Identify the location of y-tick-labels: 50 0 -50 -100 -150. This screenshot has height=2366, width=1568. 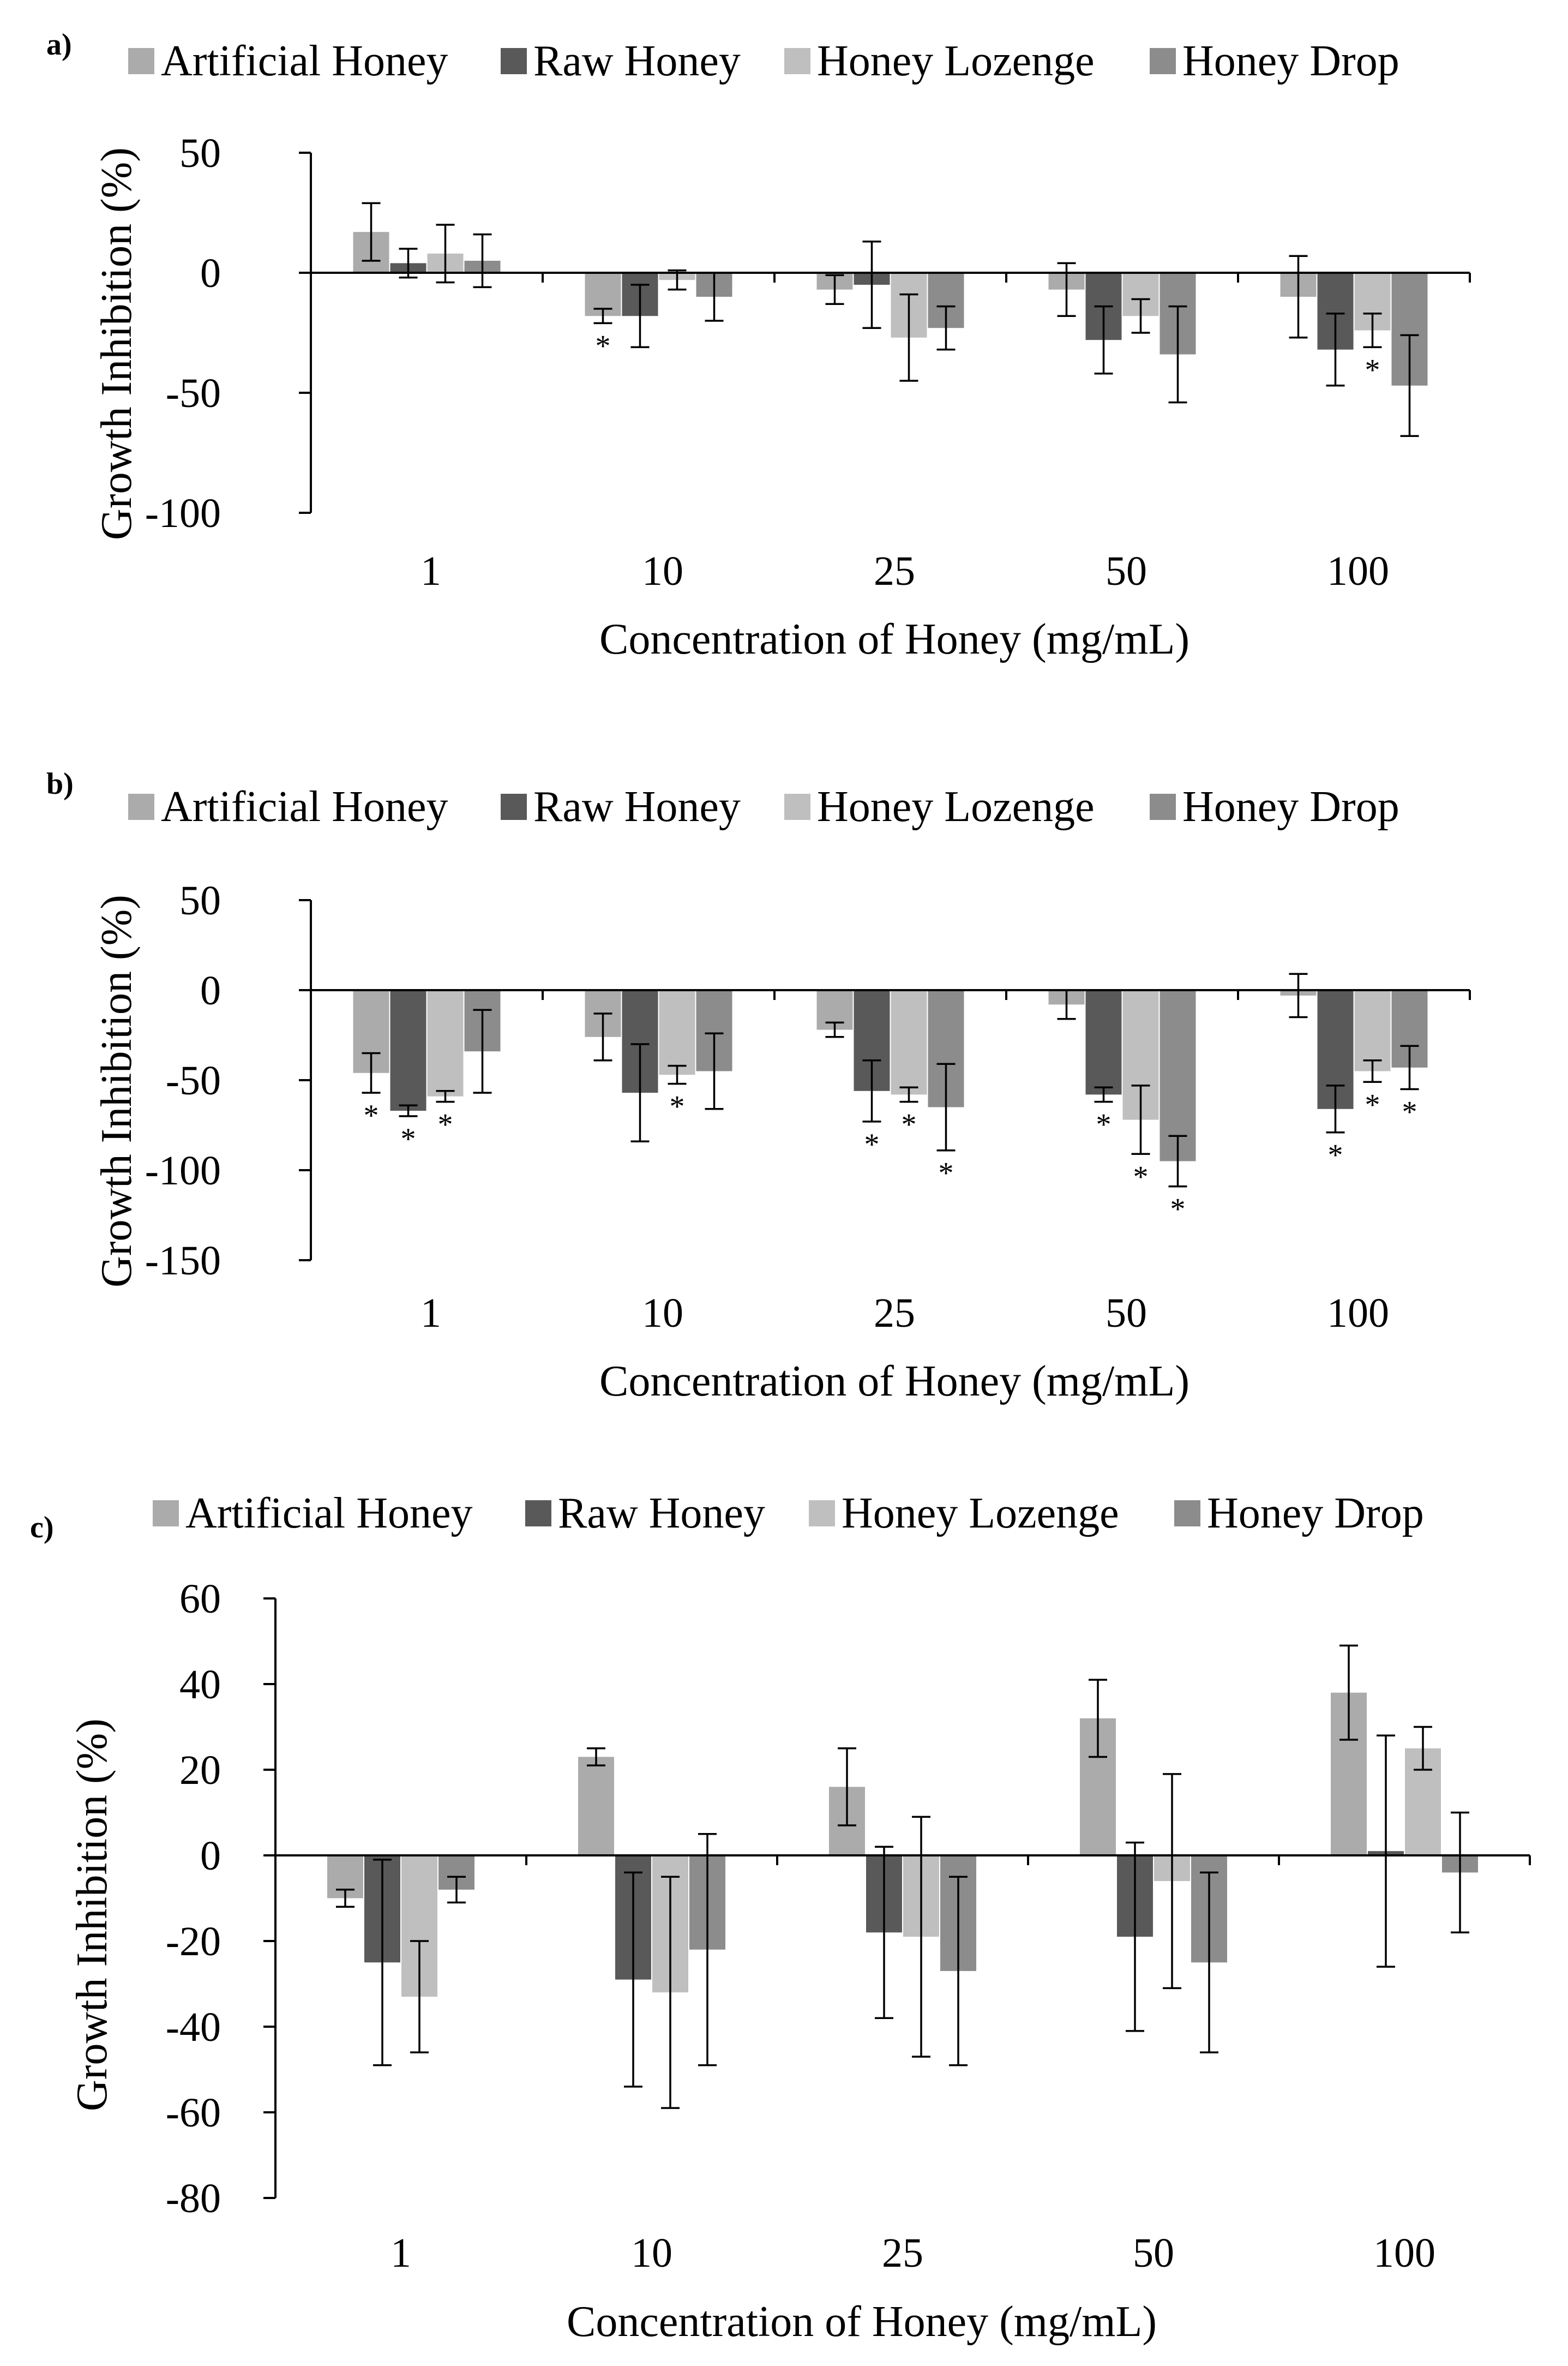
(183, 1081).